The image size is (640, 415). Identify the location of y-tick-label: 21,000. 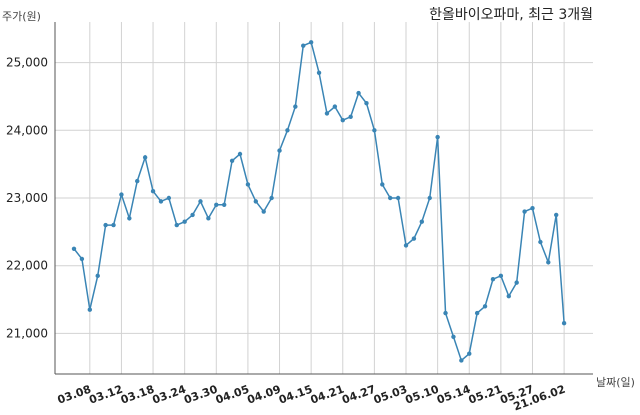
(27, 333).